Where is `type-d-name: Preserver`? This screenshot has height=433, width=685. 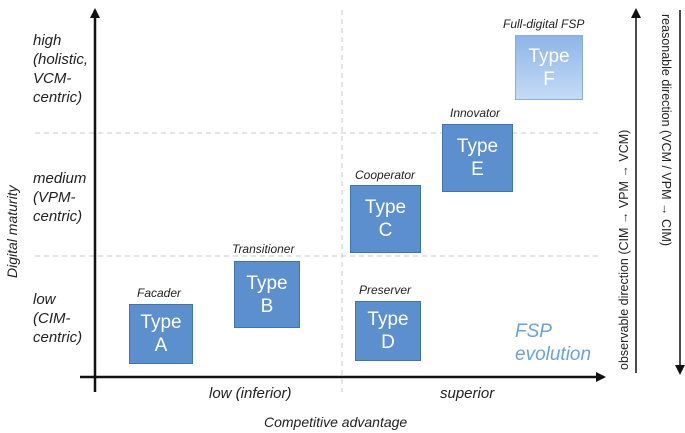 type-d-name: Preserver is located at coordinates (385, 290).